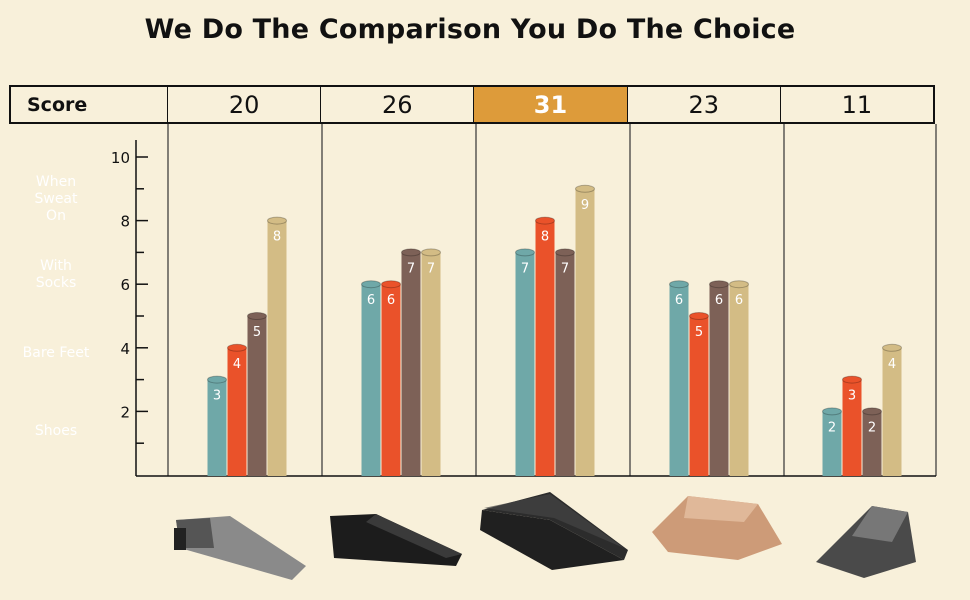  I want to click on y-tick-label: 4, so click(125, 349).